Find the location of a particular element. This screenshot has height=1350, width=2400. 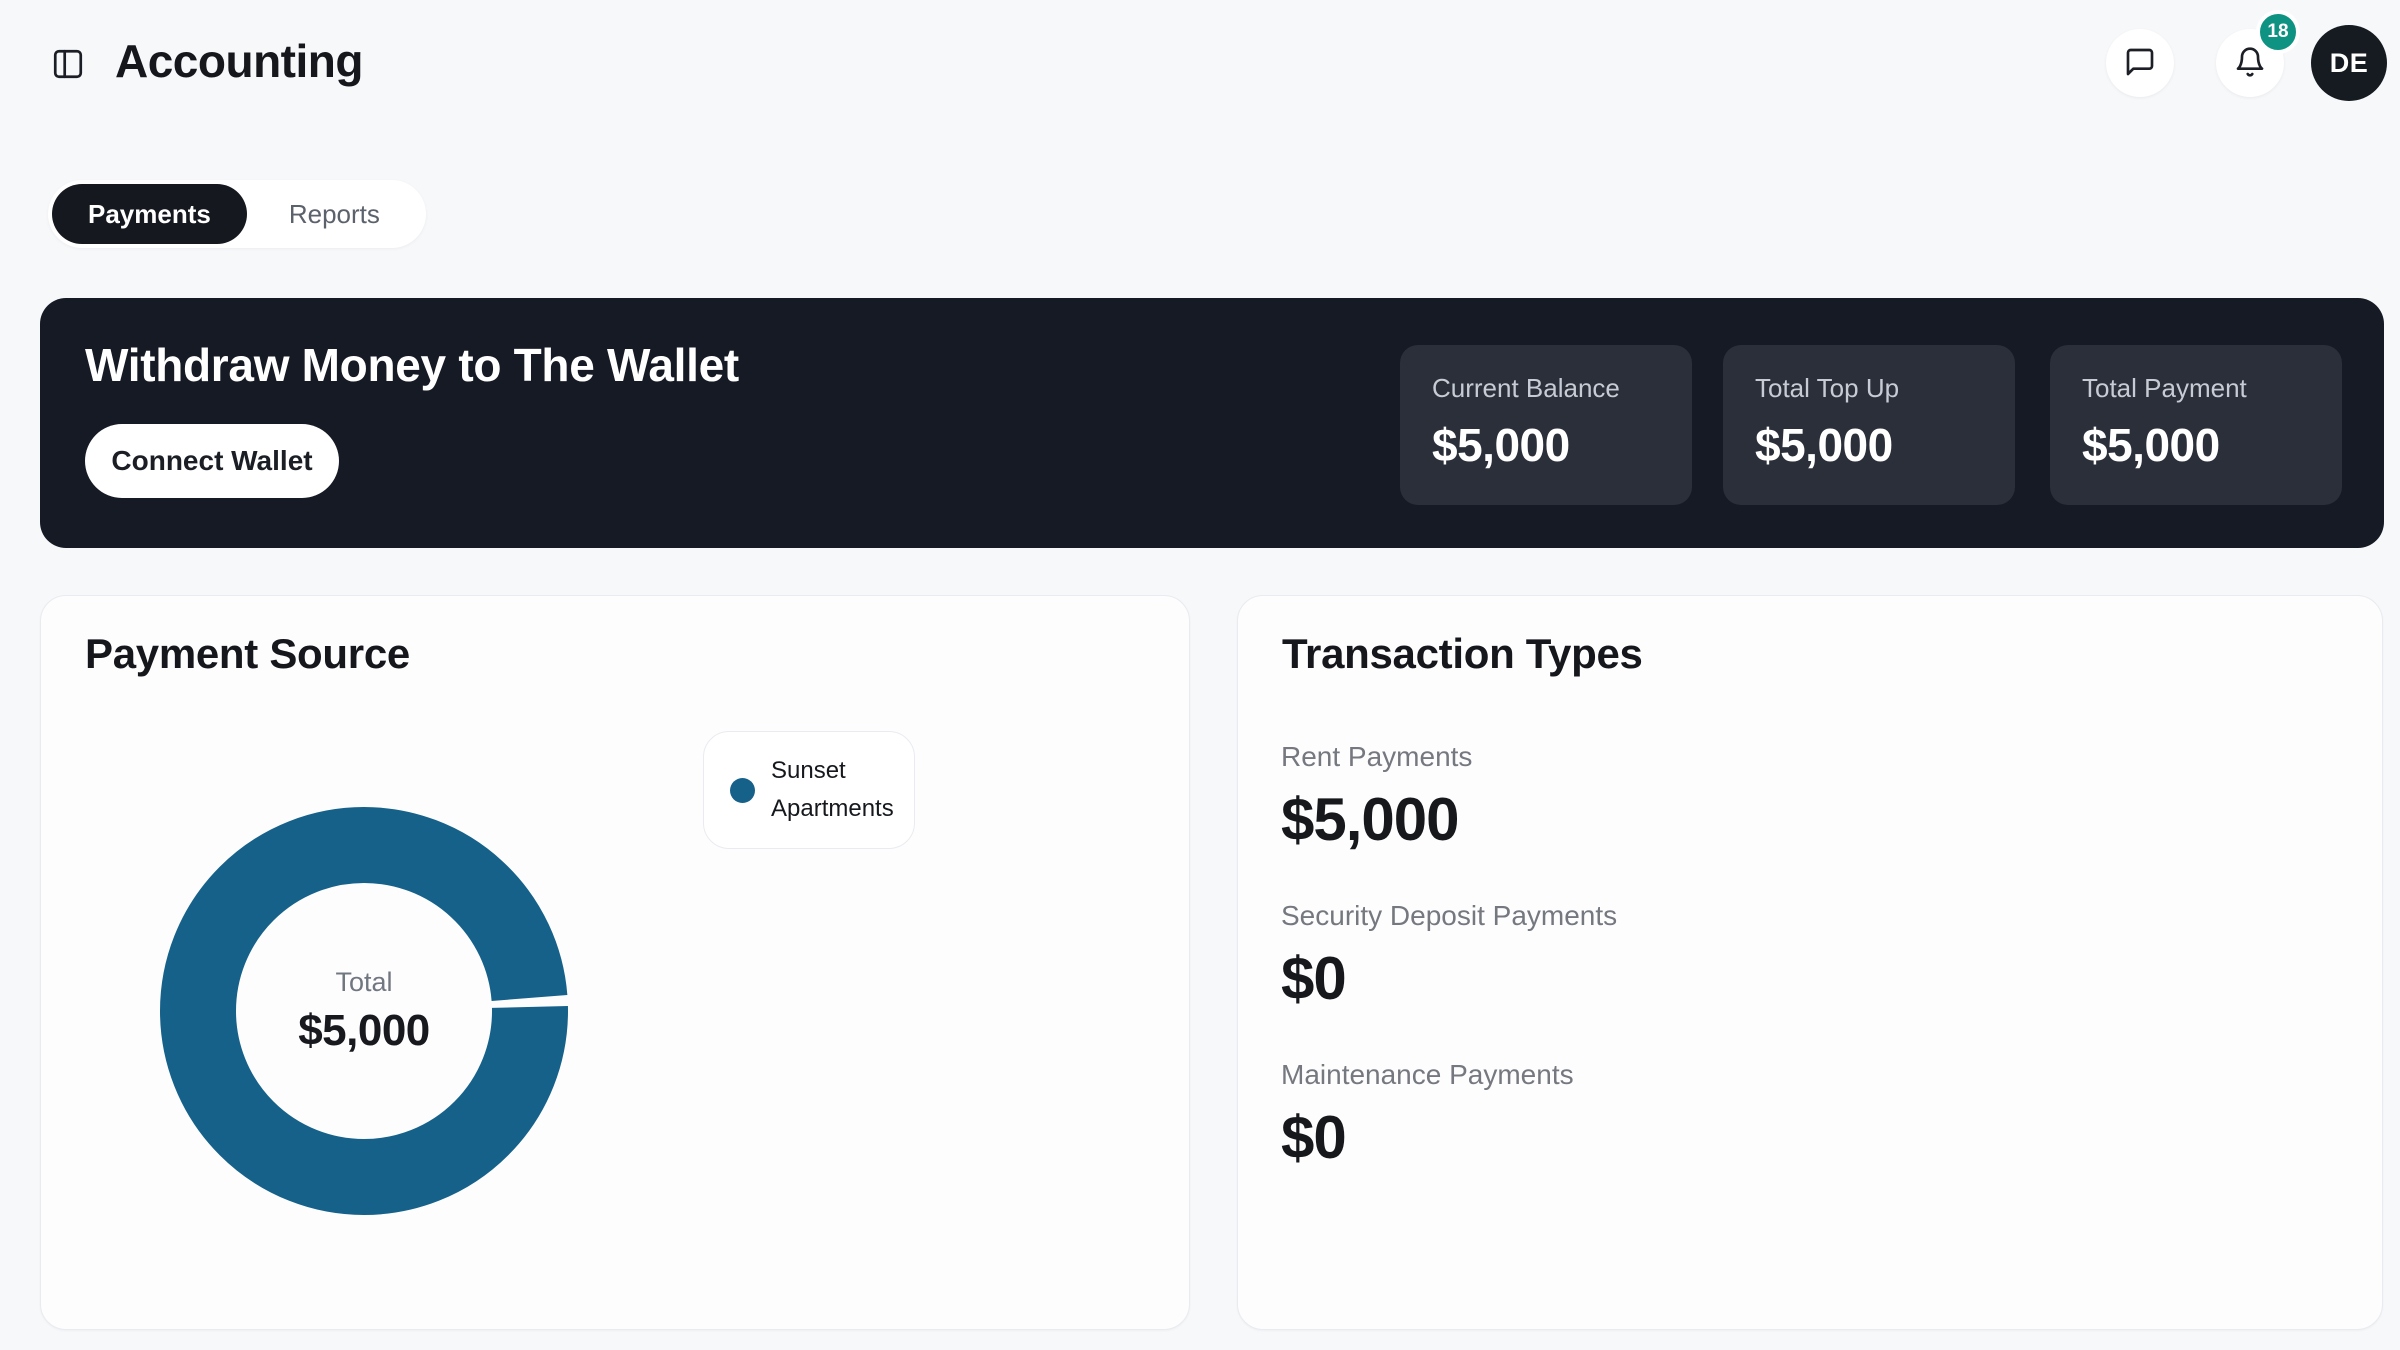

donut-ring is located at coordinates (364, 1011).